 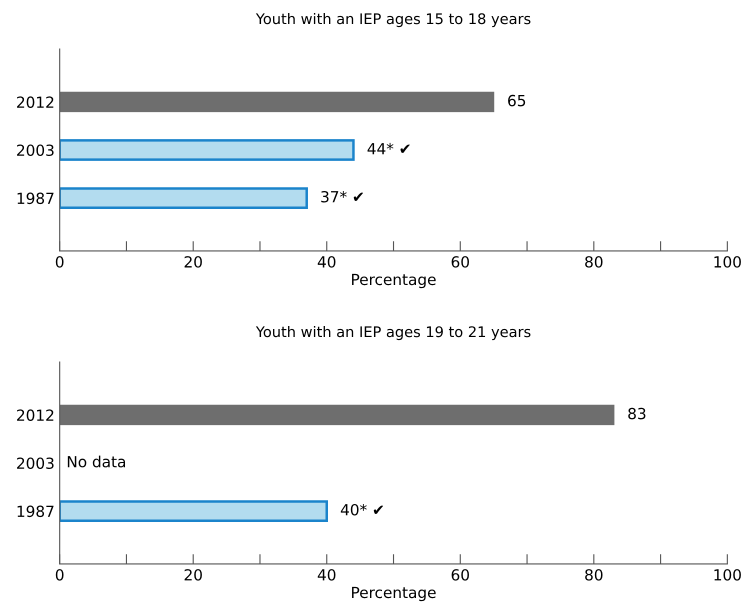 What do you see at coordinates (393, 333) in the screenshot?
I see `chart-title: Youth with an IEP ages 19 to 21 years` at bounding box center [393, 333].